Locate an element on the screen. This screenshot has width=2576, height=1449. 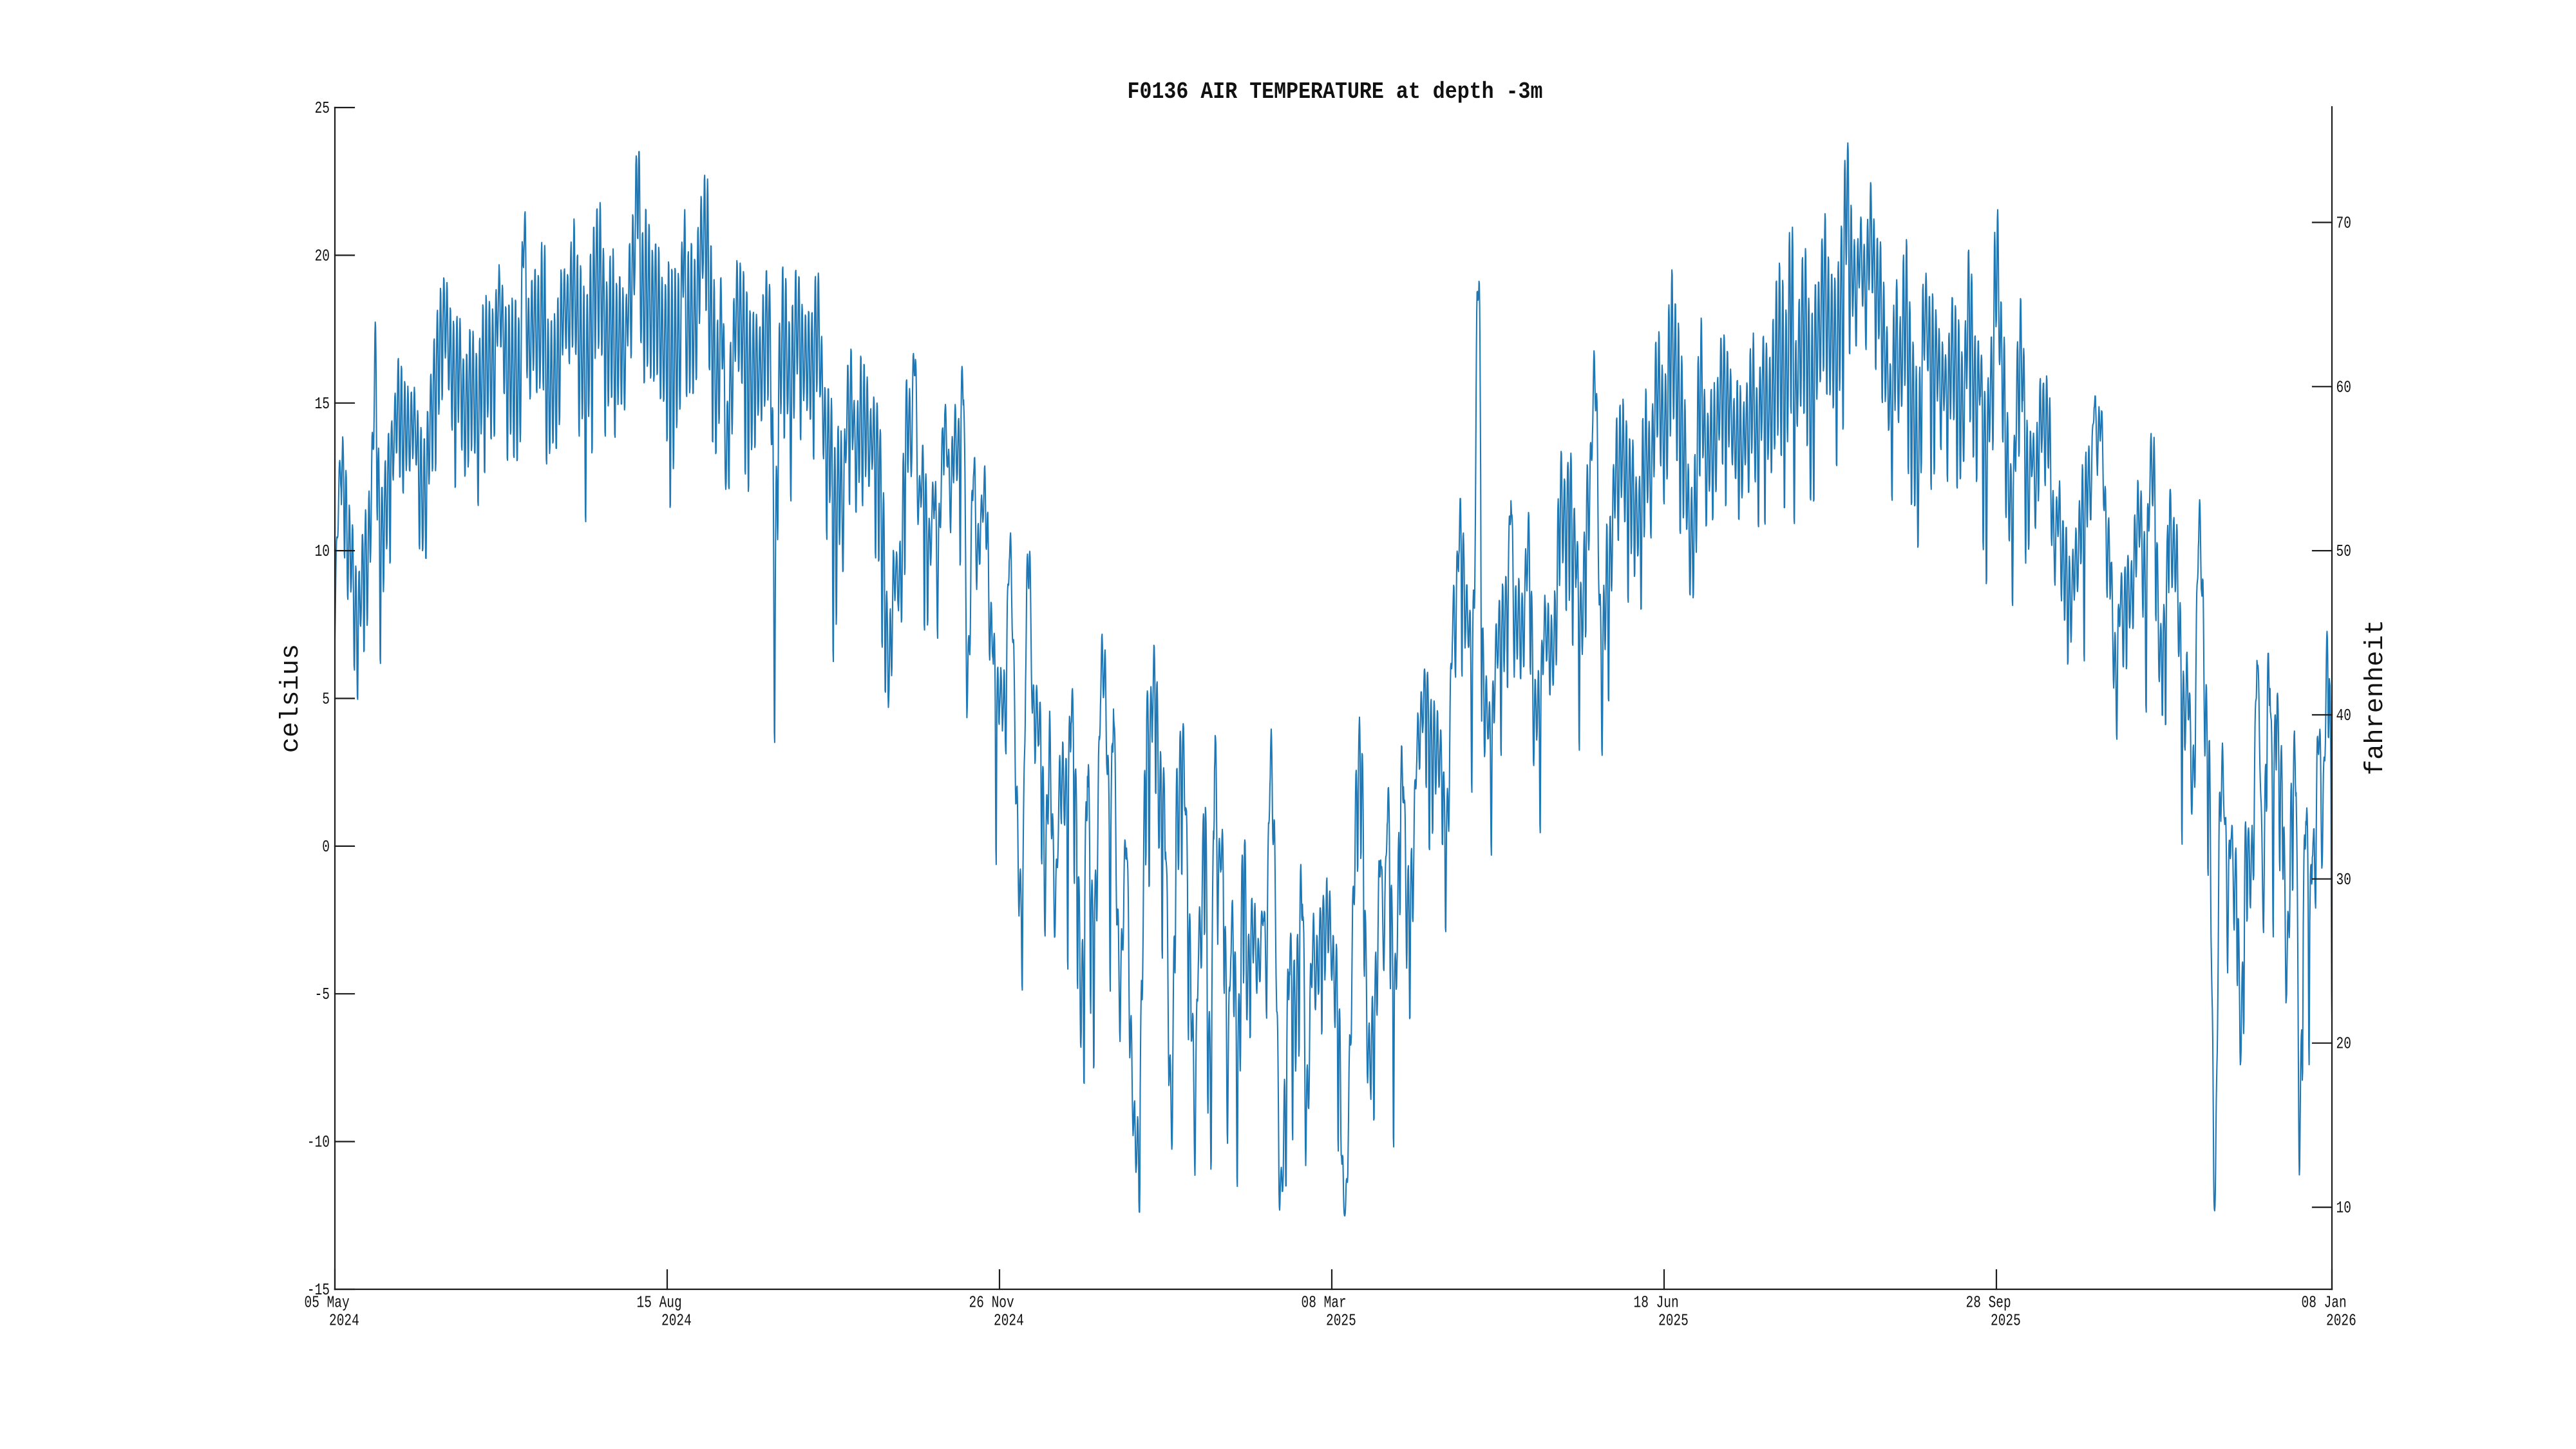
svg-text: 15 Aug is located at coordinates (659, 1302).